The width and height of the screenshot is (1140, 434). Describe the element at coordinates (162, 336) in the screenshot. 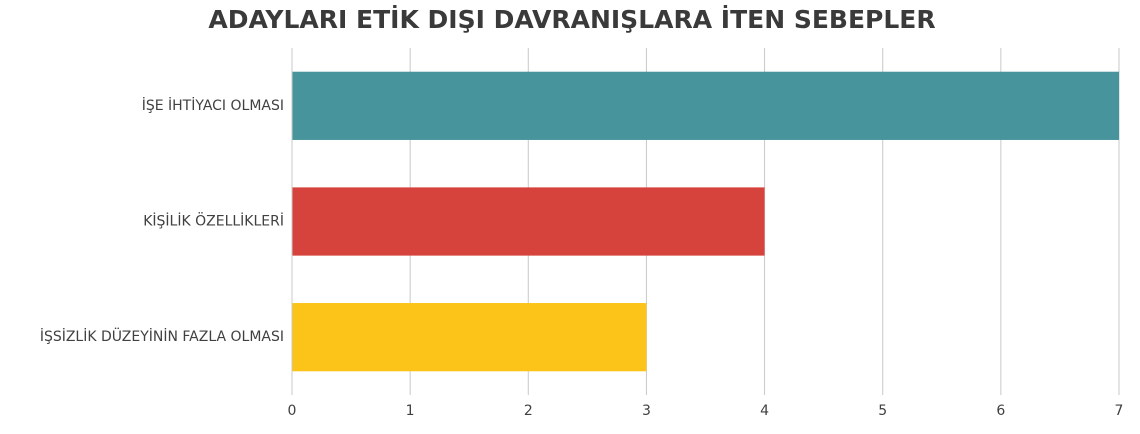

I see `y-tick-label: İŞSİZLİK DÜZEYİNİN FAZLA OLMASI` at that location.